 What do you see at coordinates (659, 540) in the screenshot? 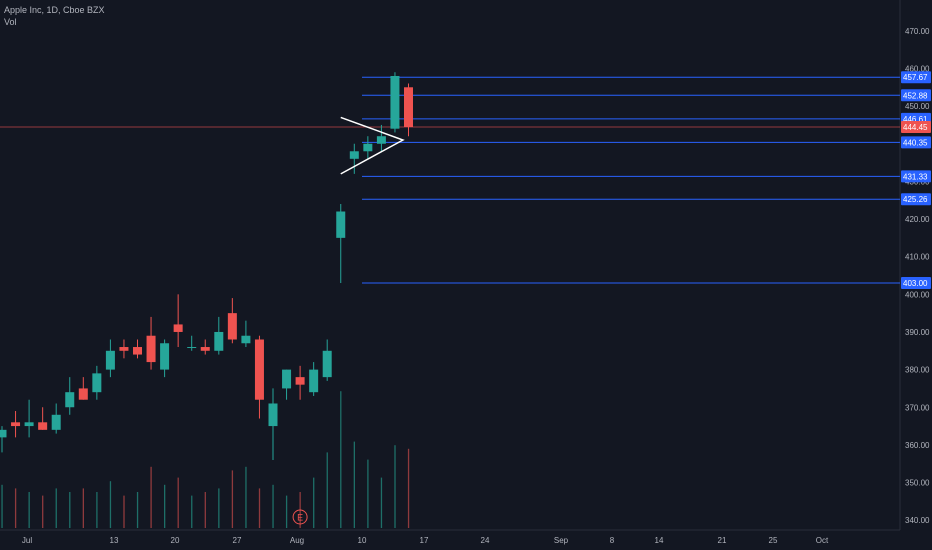
I see `time-tick-label: 14` at bounding box center [659, 540].